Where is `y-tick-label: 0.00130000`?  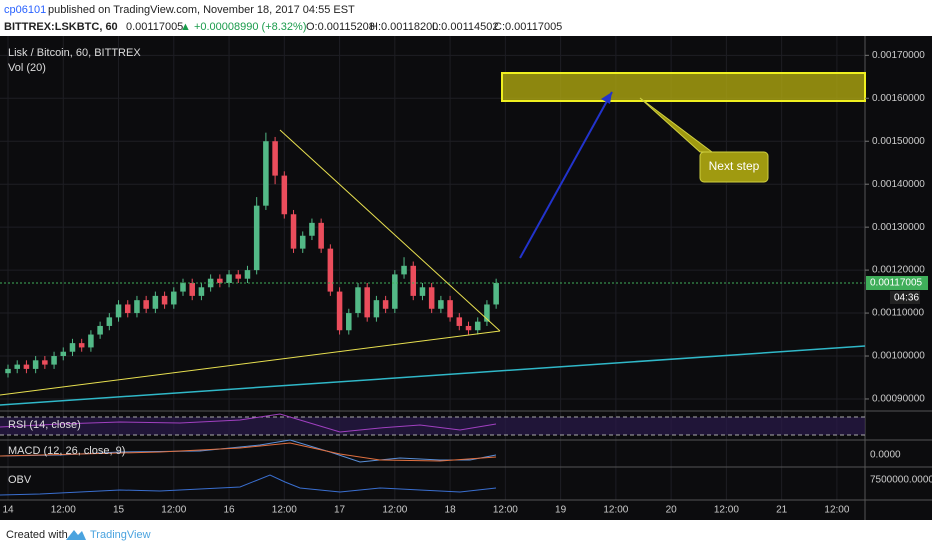 y-tick-label: 0.00130000 is located at coordinates (898, 227).